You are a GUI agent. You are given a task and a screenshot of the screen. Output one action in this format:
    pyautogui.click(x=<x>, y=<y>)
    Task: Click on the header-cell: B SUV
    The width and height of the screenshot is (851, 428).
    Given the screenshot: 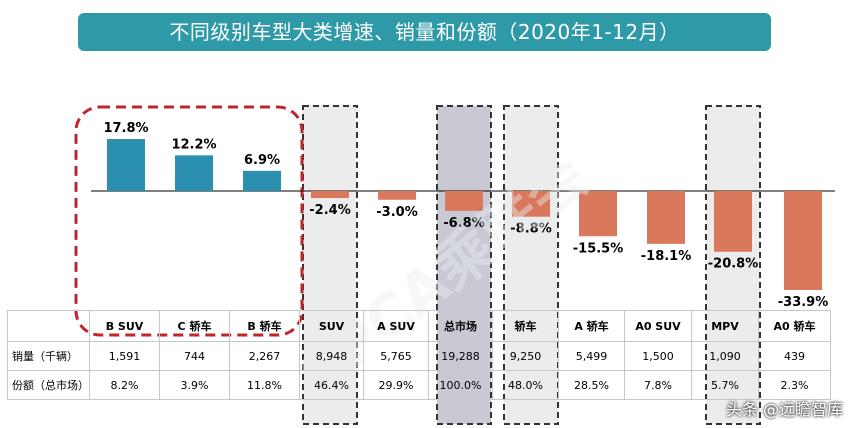 What is the action you would take?
    pyautogui.click(x=124, y=326)
    